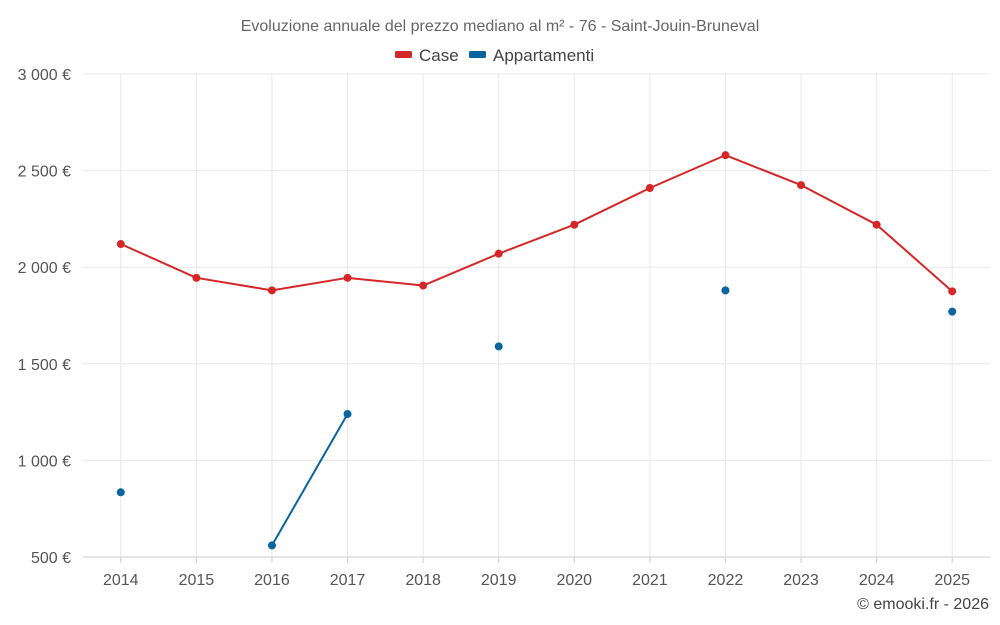  What do you see at coordinates (310, 479) in the screenshot?
I see `series-line-appartamenti` at bounding box center [310, 479].